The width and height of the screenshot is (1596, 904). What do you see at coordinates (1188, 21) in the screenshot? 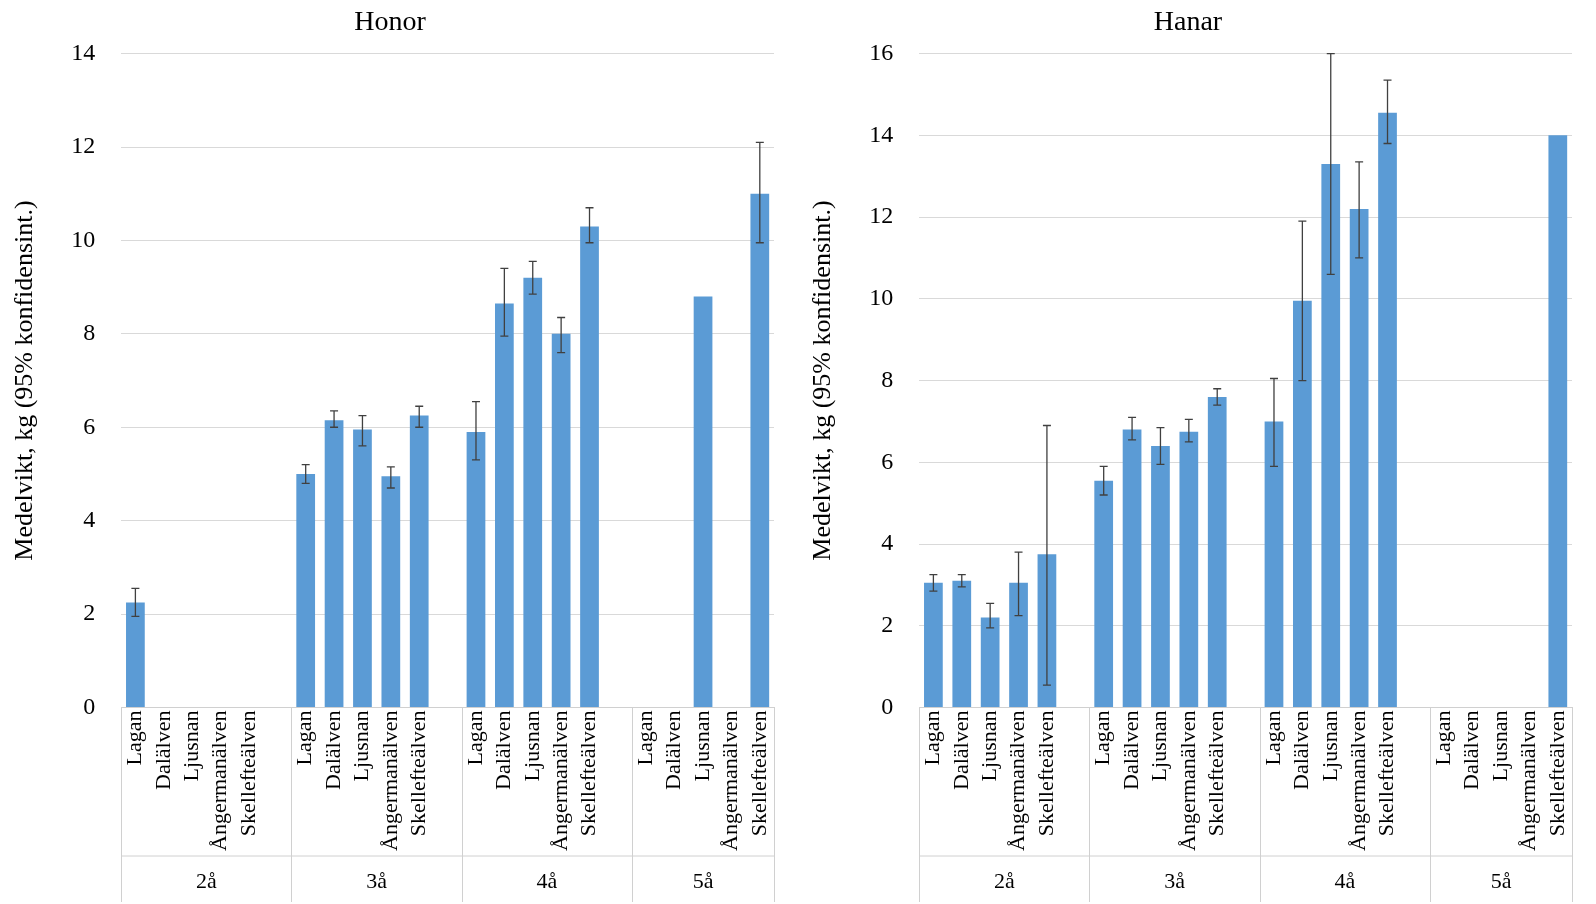
I see `chart-title: Hanar` at bounding box center [1188, 21].